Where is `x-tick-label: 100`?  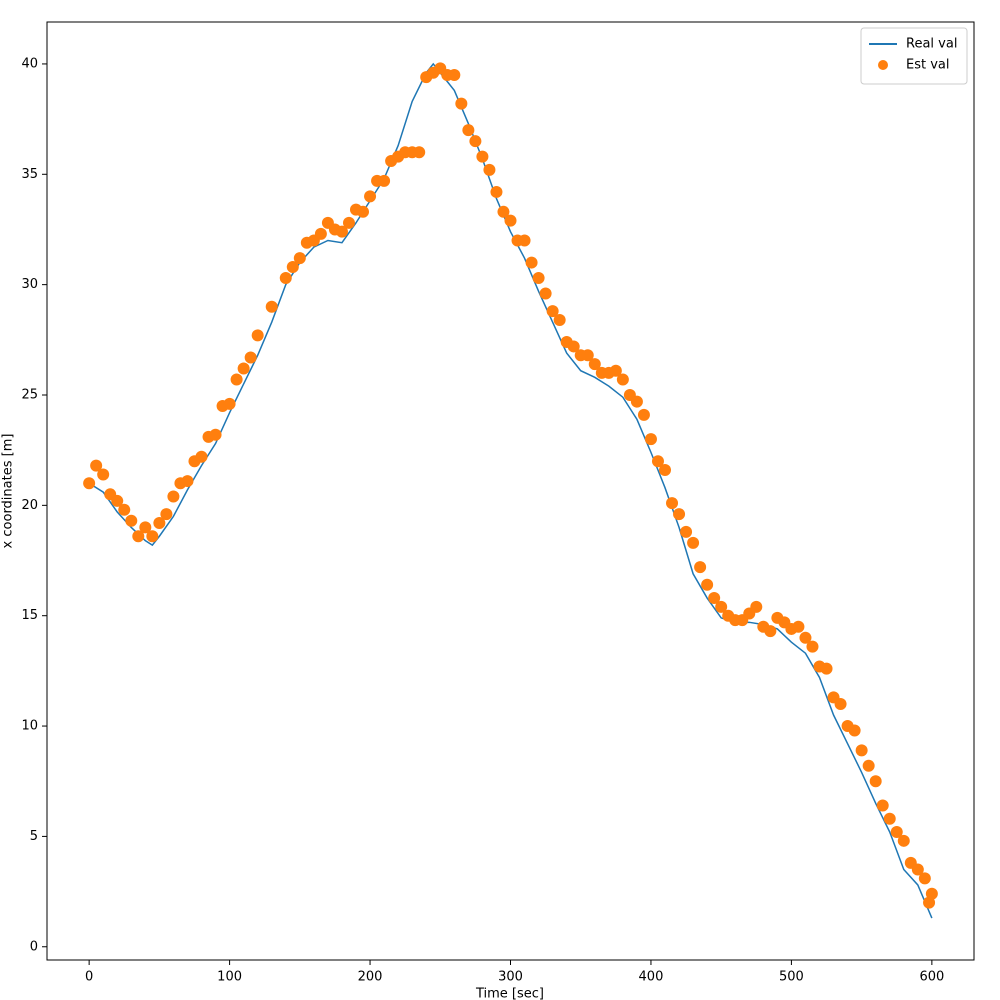
x-tick-label: 100 is located at coordinates (229, 977).